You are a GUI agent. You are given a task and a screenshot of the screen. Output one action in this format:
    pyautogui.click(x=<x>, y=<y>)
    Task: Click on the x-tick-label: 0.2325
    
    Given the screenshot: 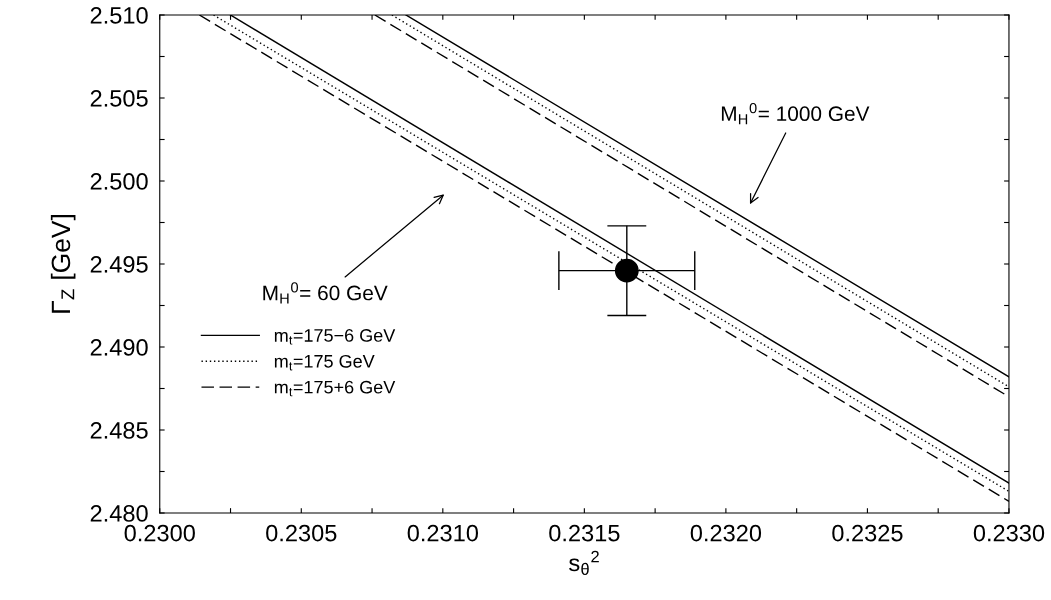 What is the action you would take?
    pyautogui.click(x=867, y=533)
    